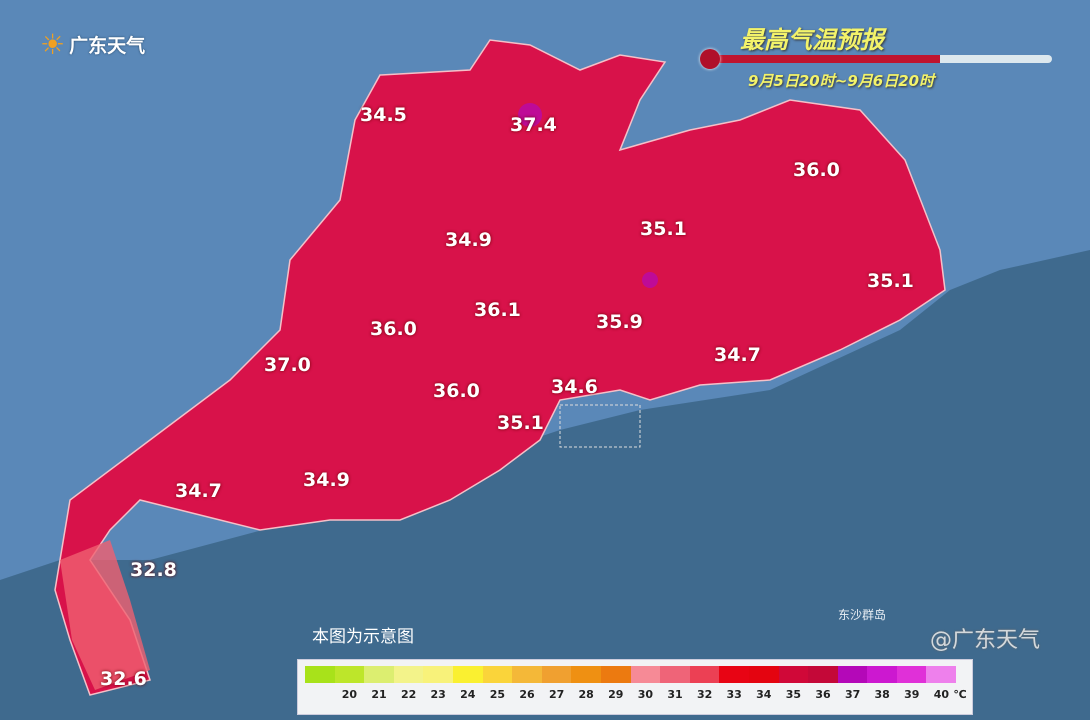 The height and width of the screenshot is (720, 1090). What do you see at coordinates (379, 694) in the screenshot?
I see `legend-tick: 21` at bounding box center [379, 694].